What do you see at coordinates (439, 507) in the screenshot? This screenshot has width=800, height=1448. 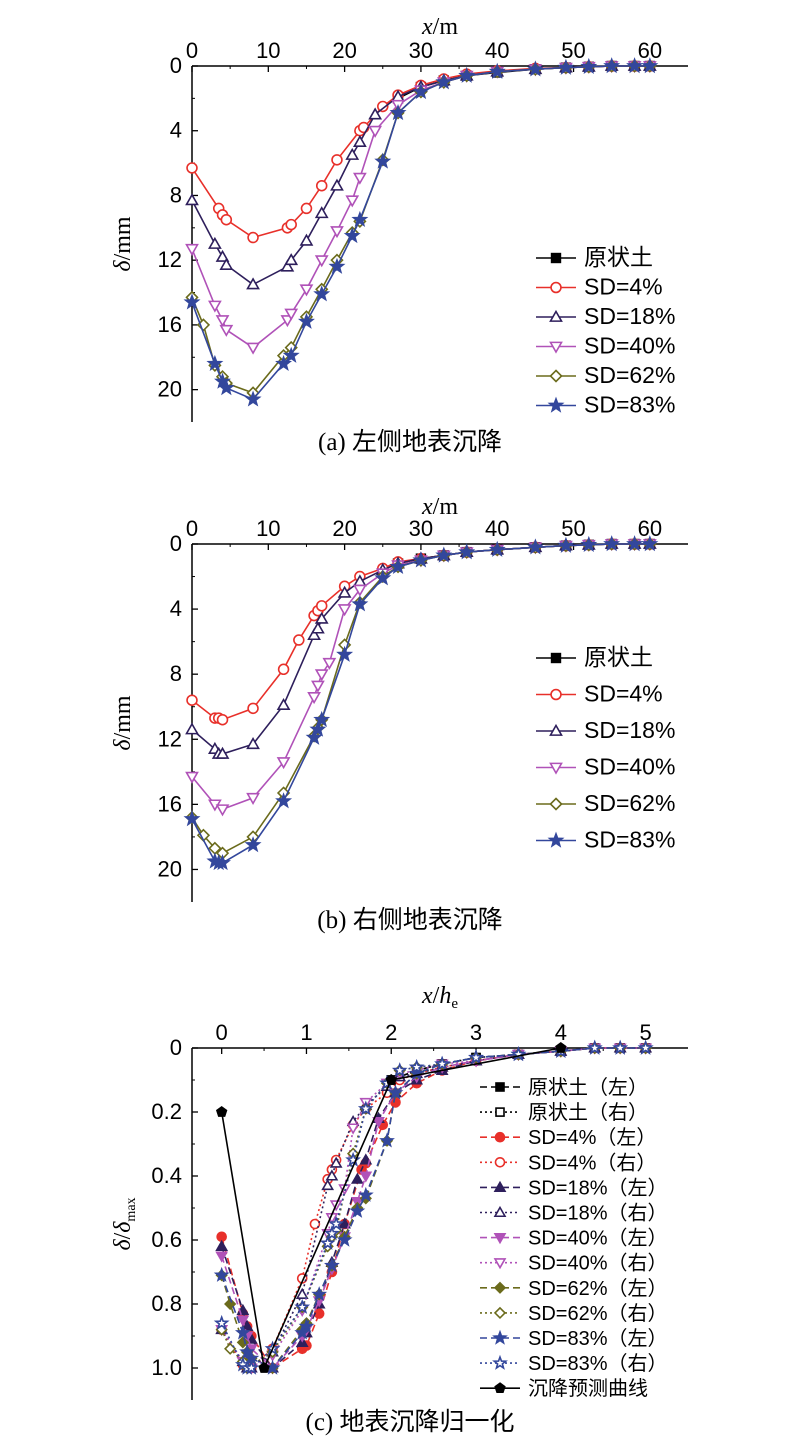 I see `x-axis-label: x/m` at bounding box center [439, 507].